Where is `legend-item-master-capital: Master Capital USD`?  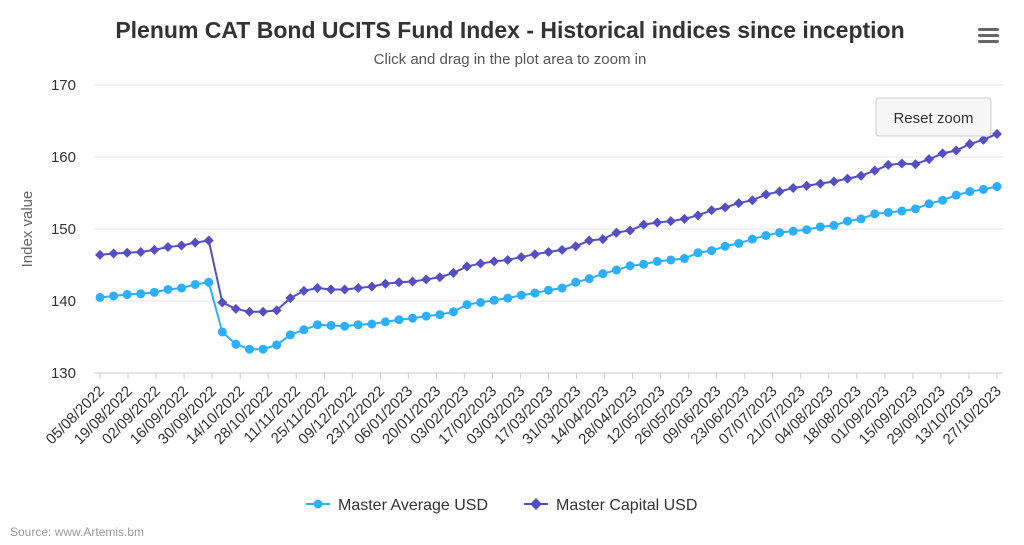 legend-item-master-capital: Master Capital USD is located at coordinates (610, 505).